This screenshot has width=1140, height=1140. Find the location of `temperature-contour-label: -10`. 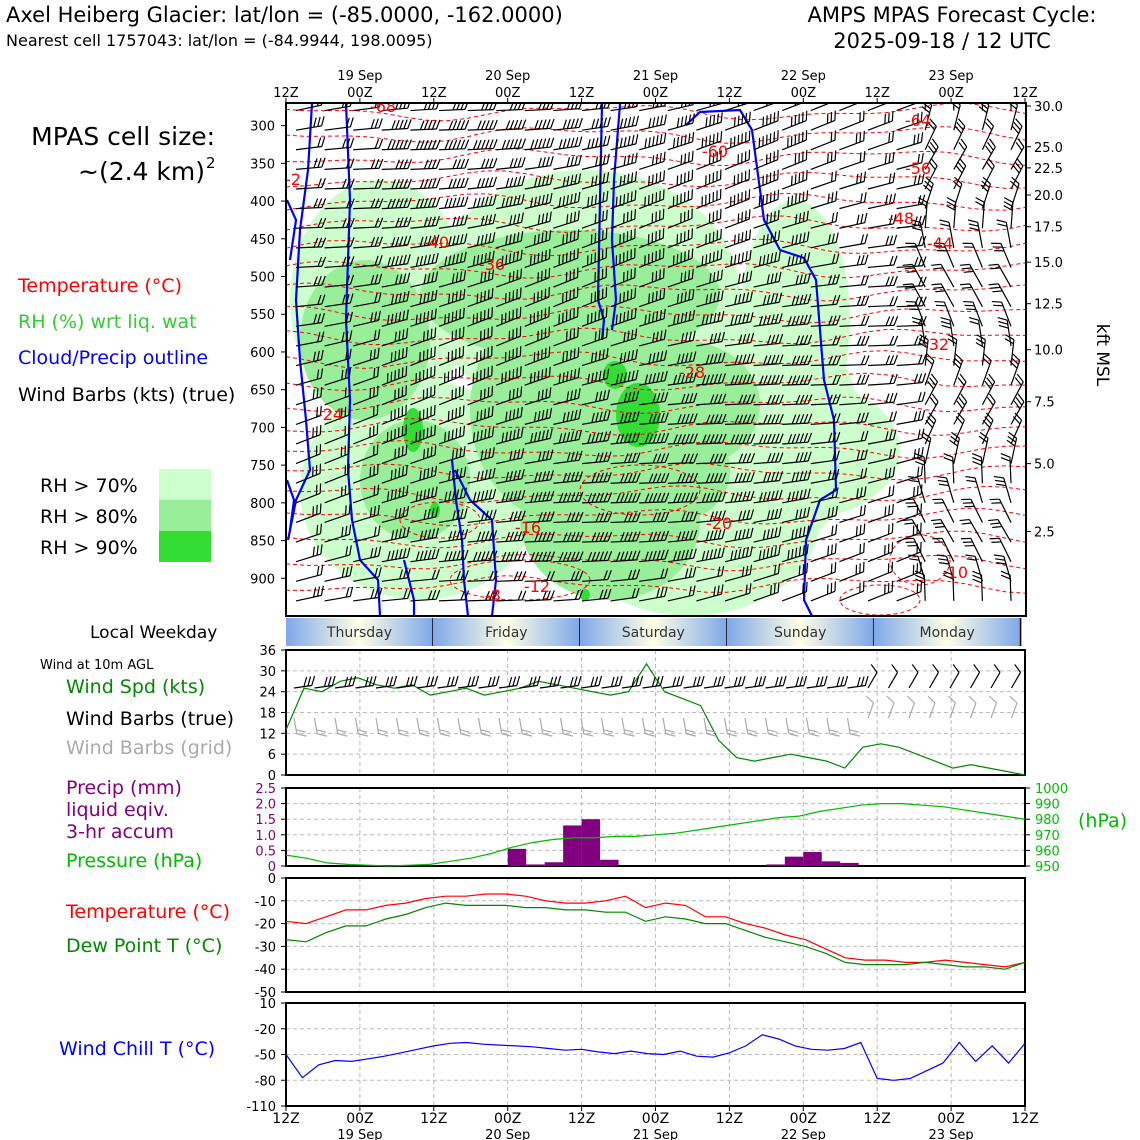

temperature-contour-label: -10 is located at coordinates (955, 572).